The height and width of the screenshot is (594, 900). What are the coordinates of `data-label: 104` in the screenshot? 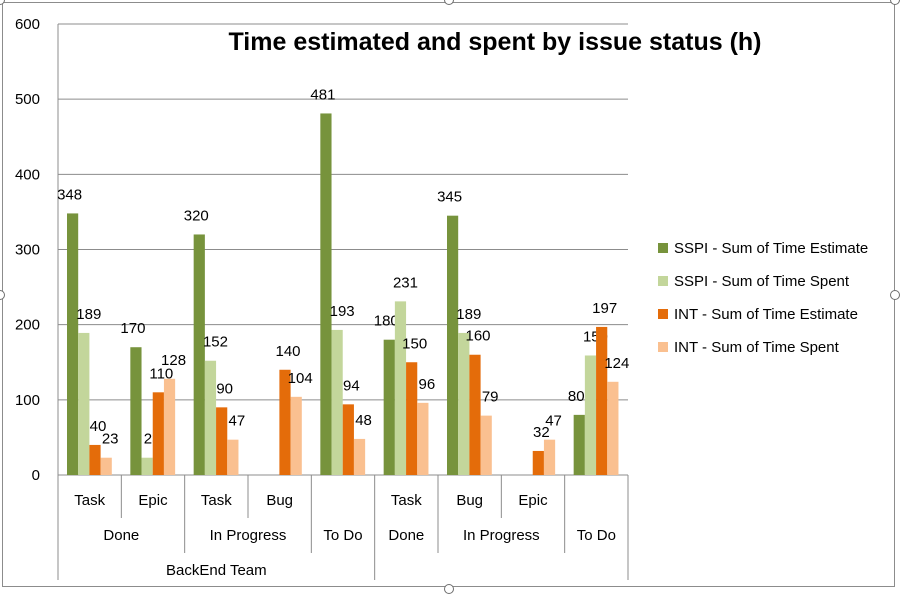 It's located at (300, 378).